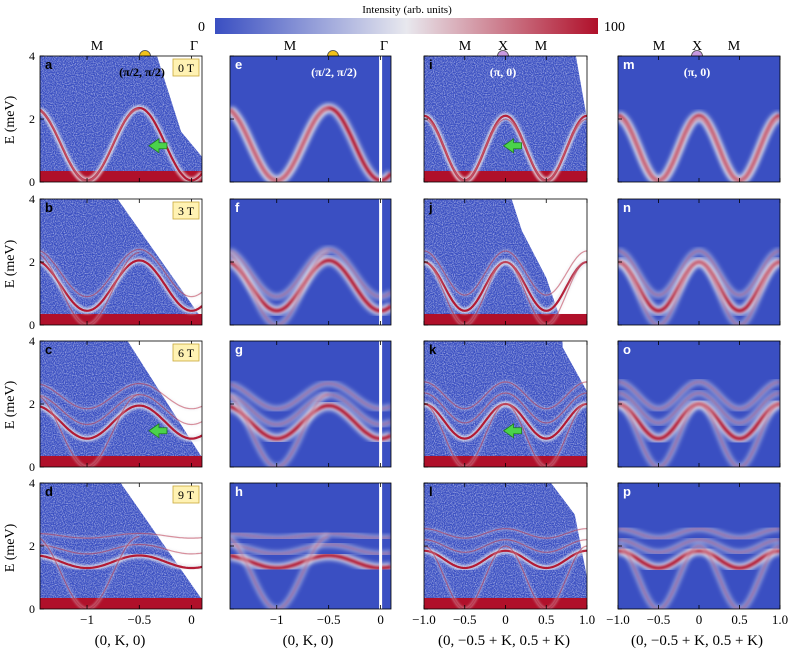 Image resolution: width=793 pixels, height=654 pixels. I want to click on panel-letter: b, so click(49, 207).